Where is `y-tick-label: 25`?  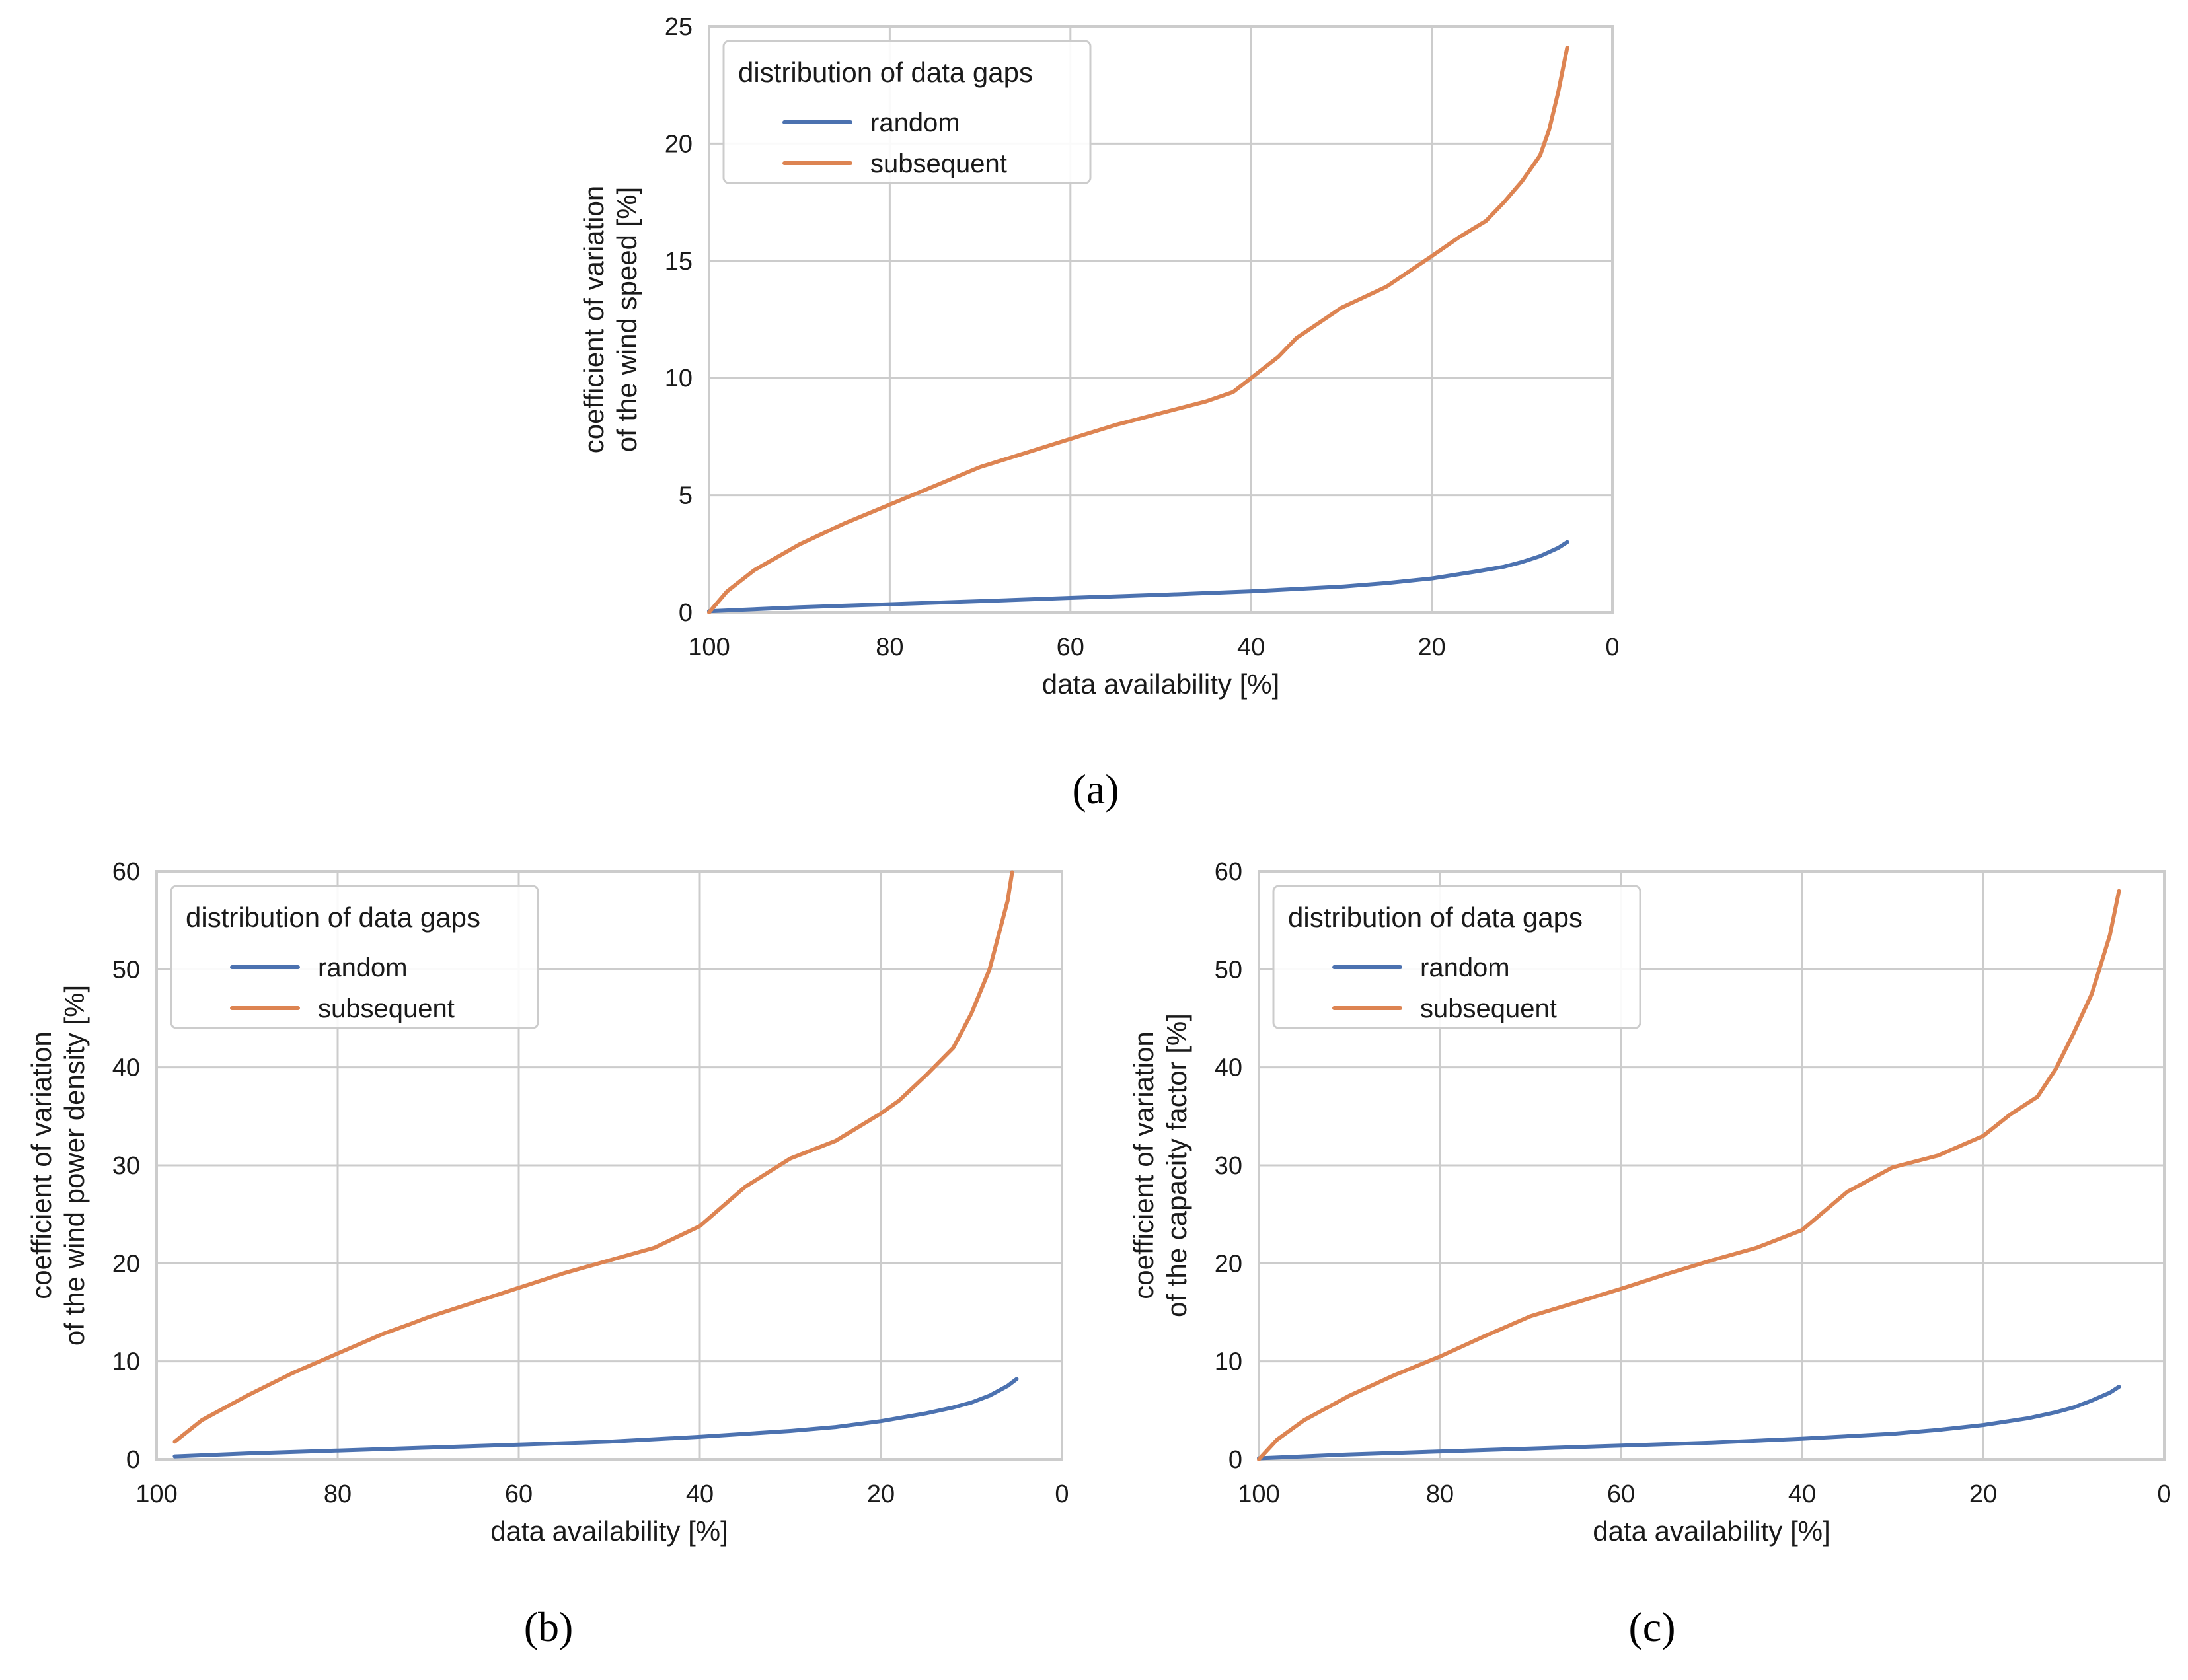 y-tick-label: 25 is located at coordinates (679, 27).